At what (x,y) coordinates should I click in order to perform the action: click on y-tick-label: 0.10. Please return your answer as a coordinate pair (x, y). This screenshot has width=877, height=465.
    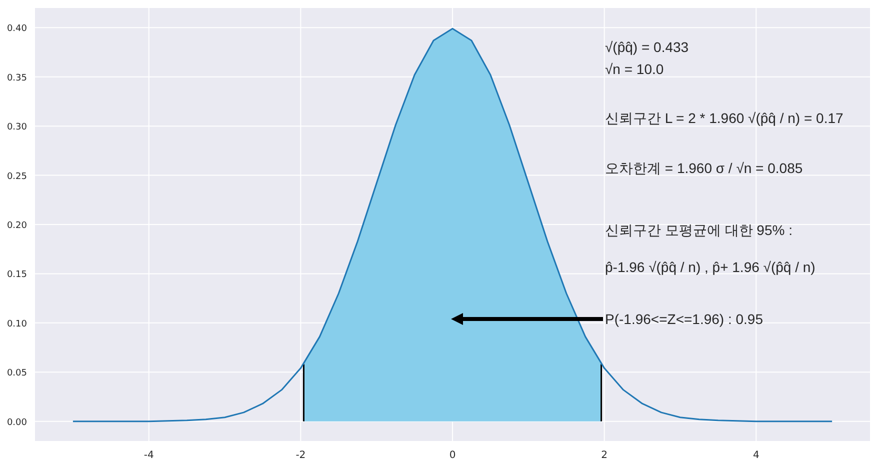
    Looking at the image, I should click on (17, 324).